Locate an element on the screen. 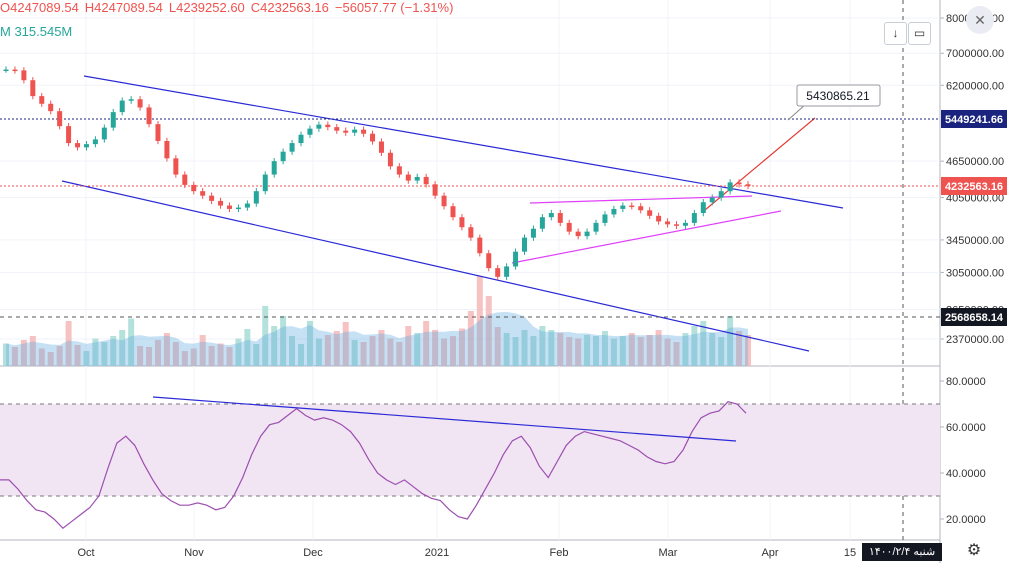 Image resolution: width=1011 pixels, height=563 pixels. gear-icon: ⚙ is located at coordinates (974, 550).